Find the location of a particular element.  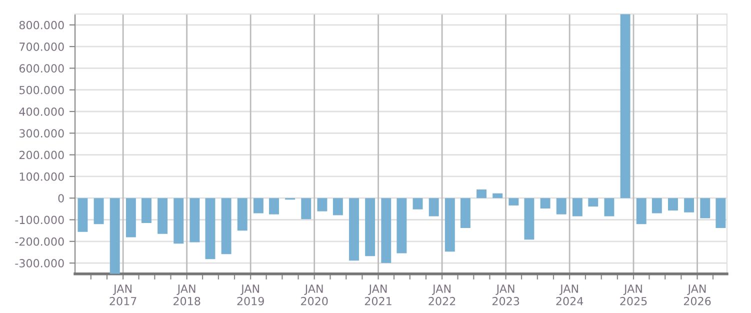

x-tick-label: JAN 2026 is located at coordinates (697, 295).